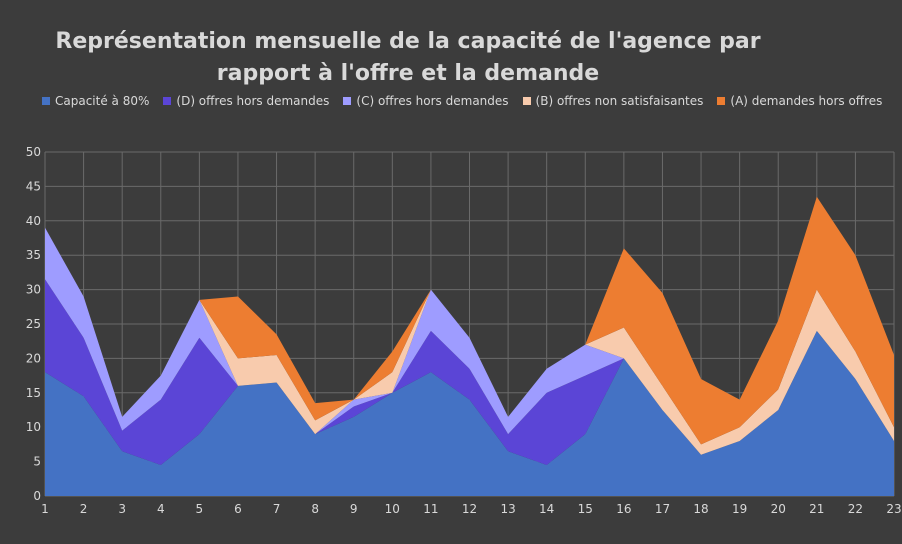 The image size is (902, 544). What do you see at coordinates (37, 496) in the screenshot?
I see `y-tick-label: 0` at bounding box center [37, 496].